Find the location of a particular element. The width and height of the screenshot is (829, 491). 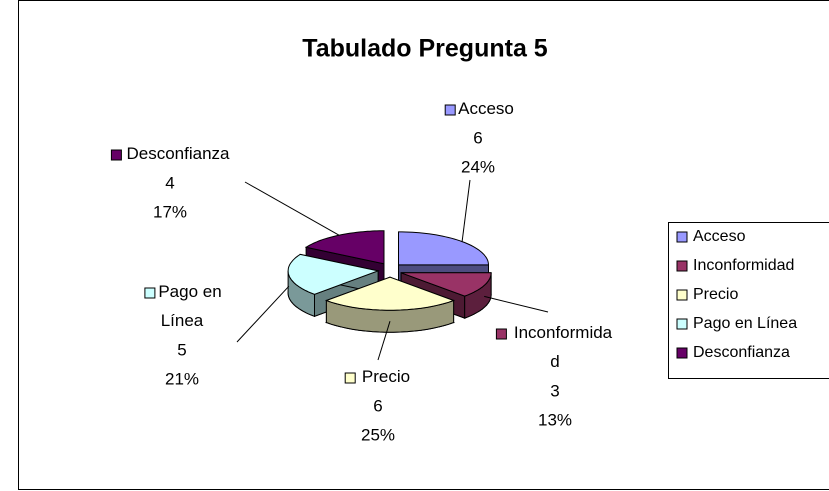

label-line: Precio is located at coordinates (386, 376).